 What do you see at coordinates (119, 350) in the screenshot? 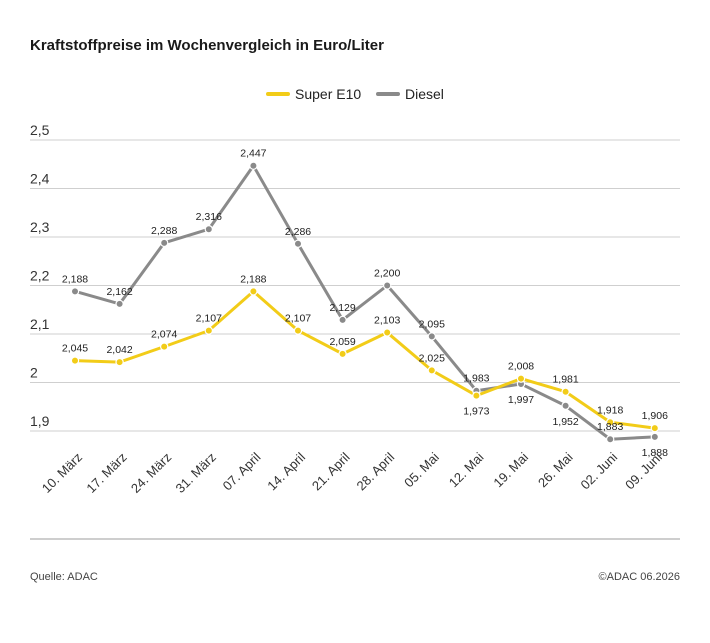
I see `data-label: 2,042` at bounding box center [119, 350].